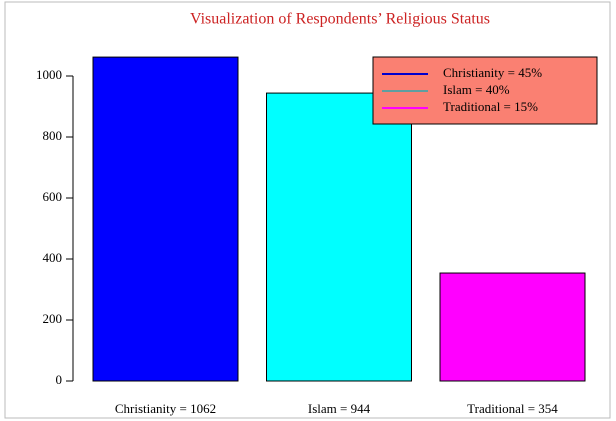 The image size is (616, 421). I want to click on legend-label: Christianity = 45%, so click(492, 72).